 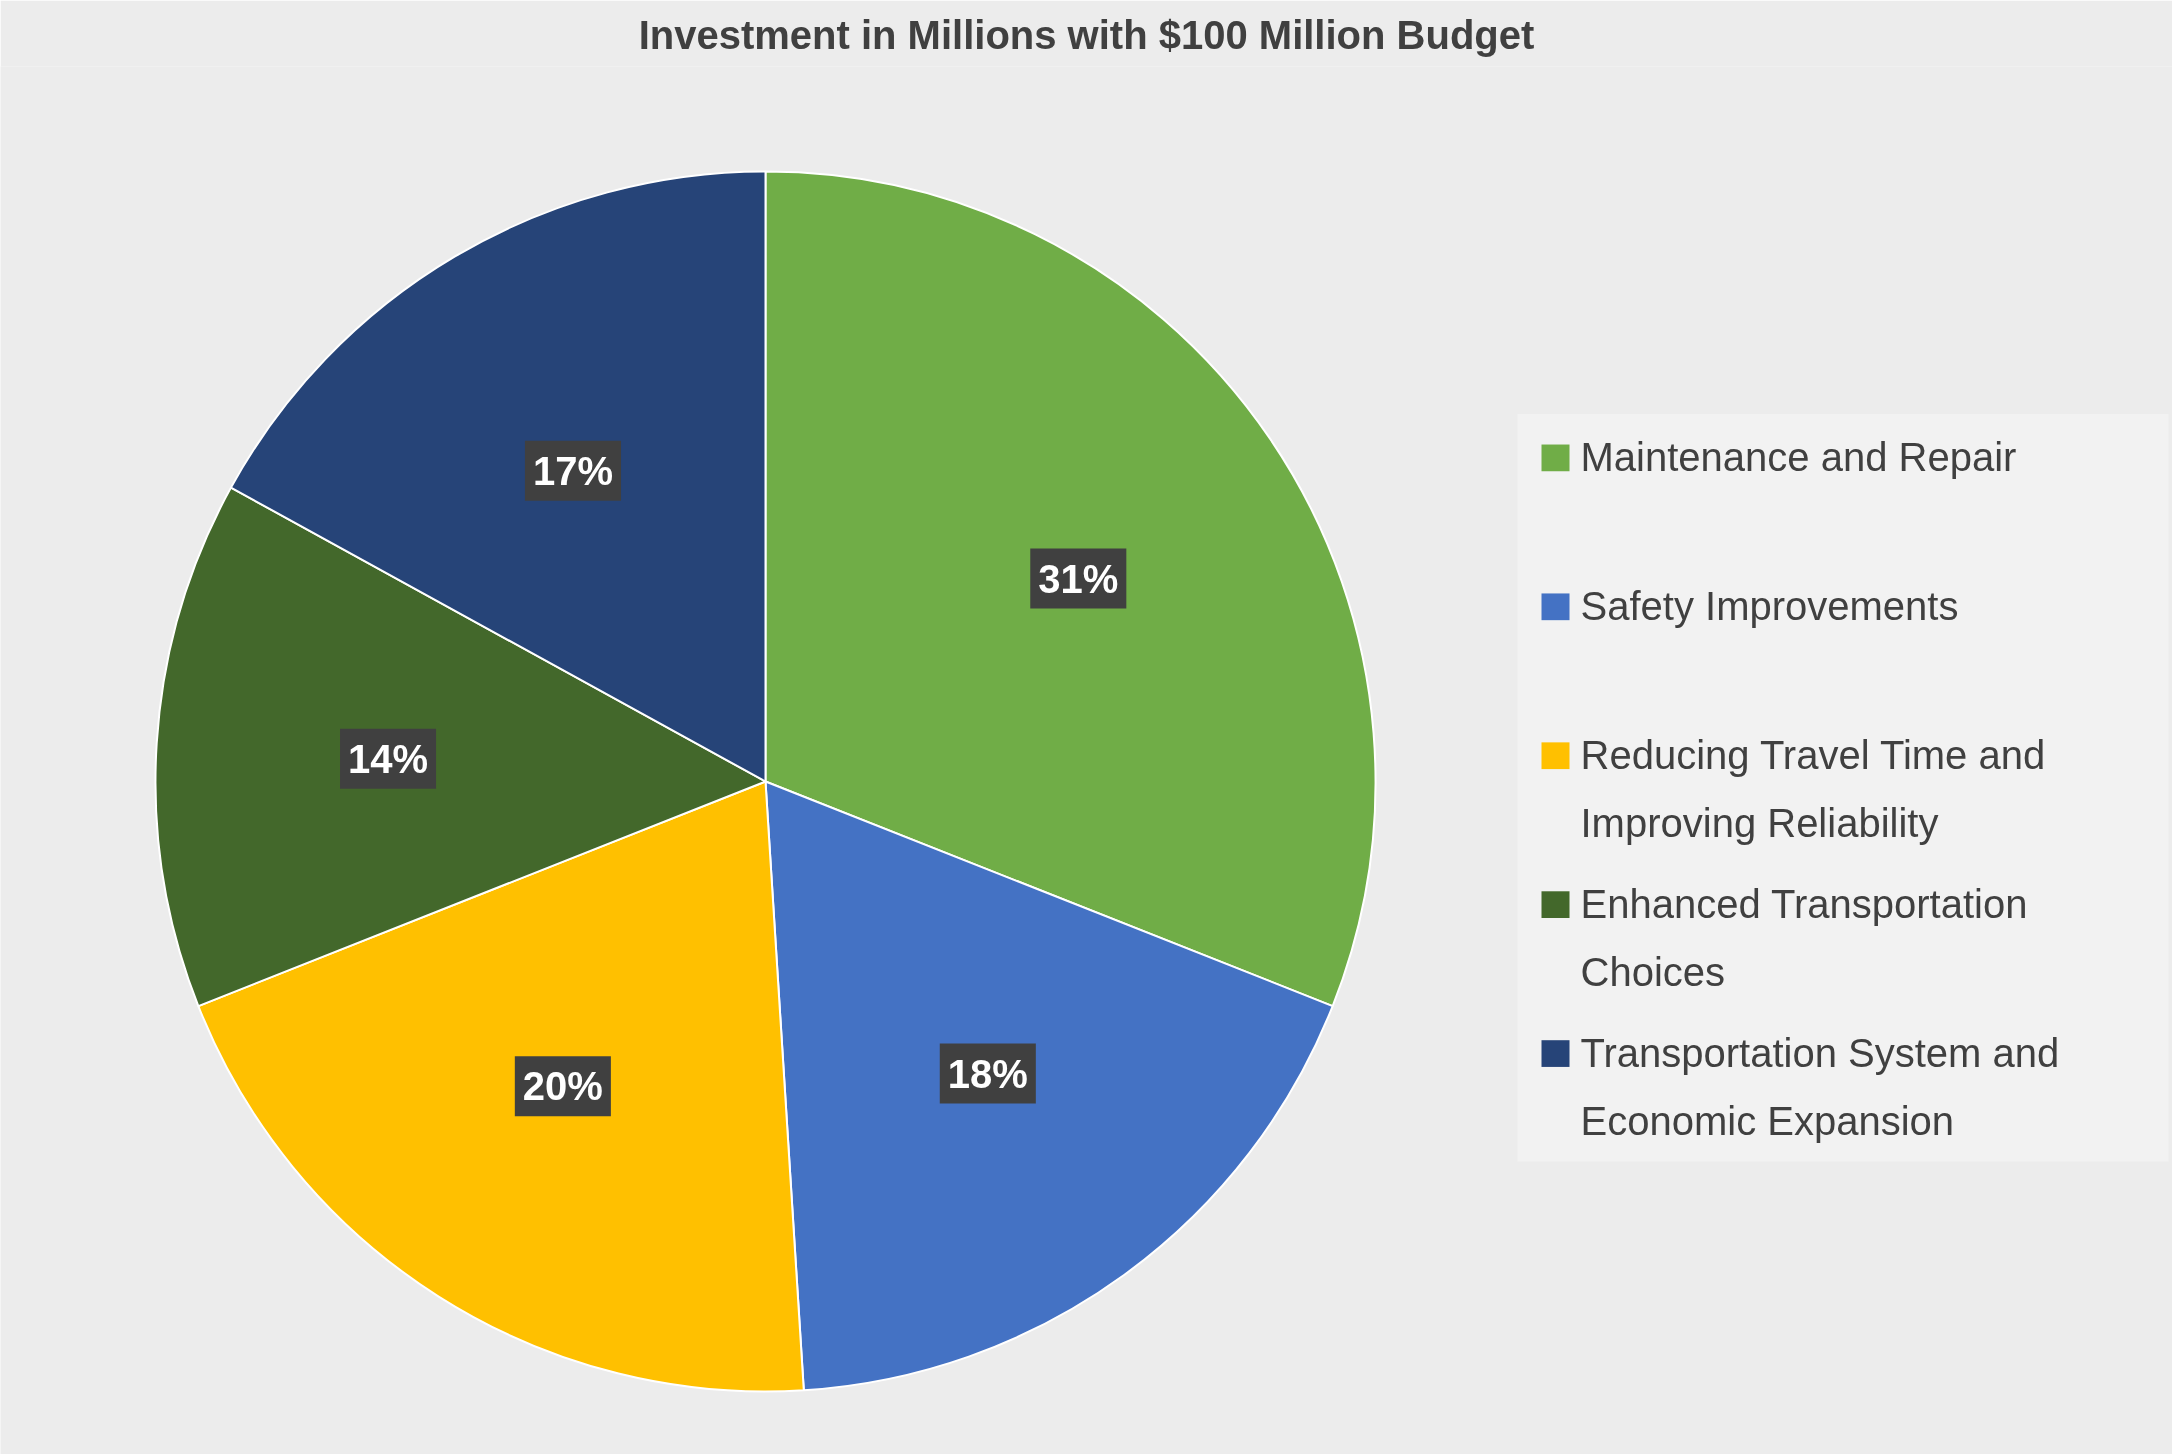 What do you see at coordinates (1813, 789) in the screenshot?
I see `legend-label: Reducing Travel Time and Improving Reliability` at bounding box center [1813, 789].